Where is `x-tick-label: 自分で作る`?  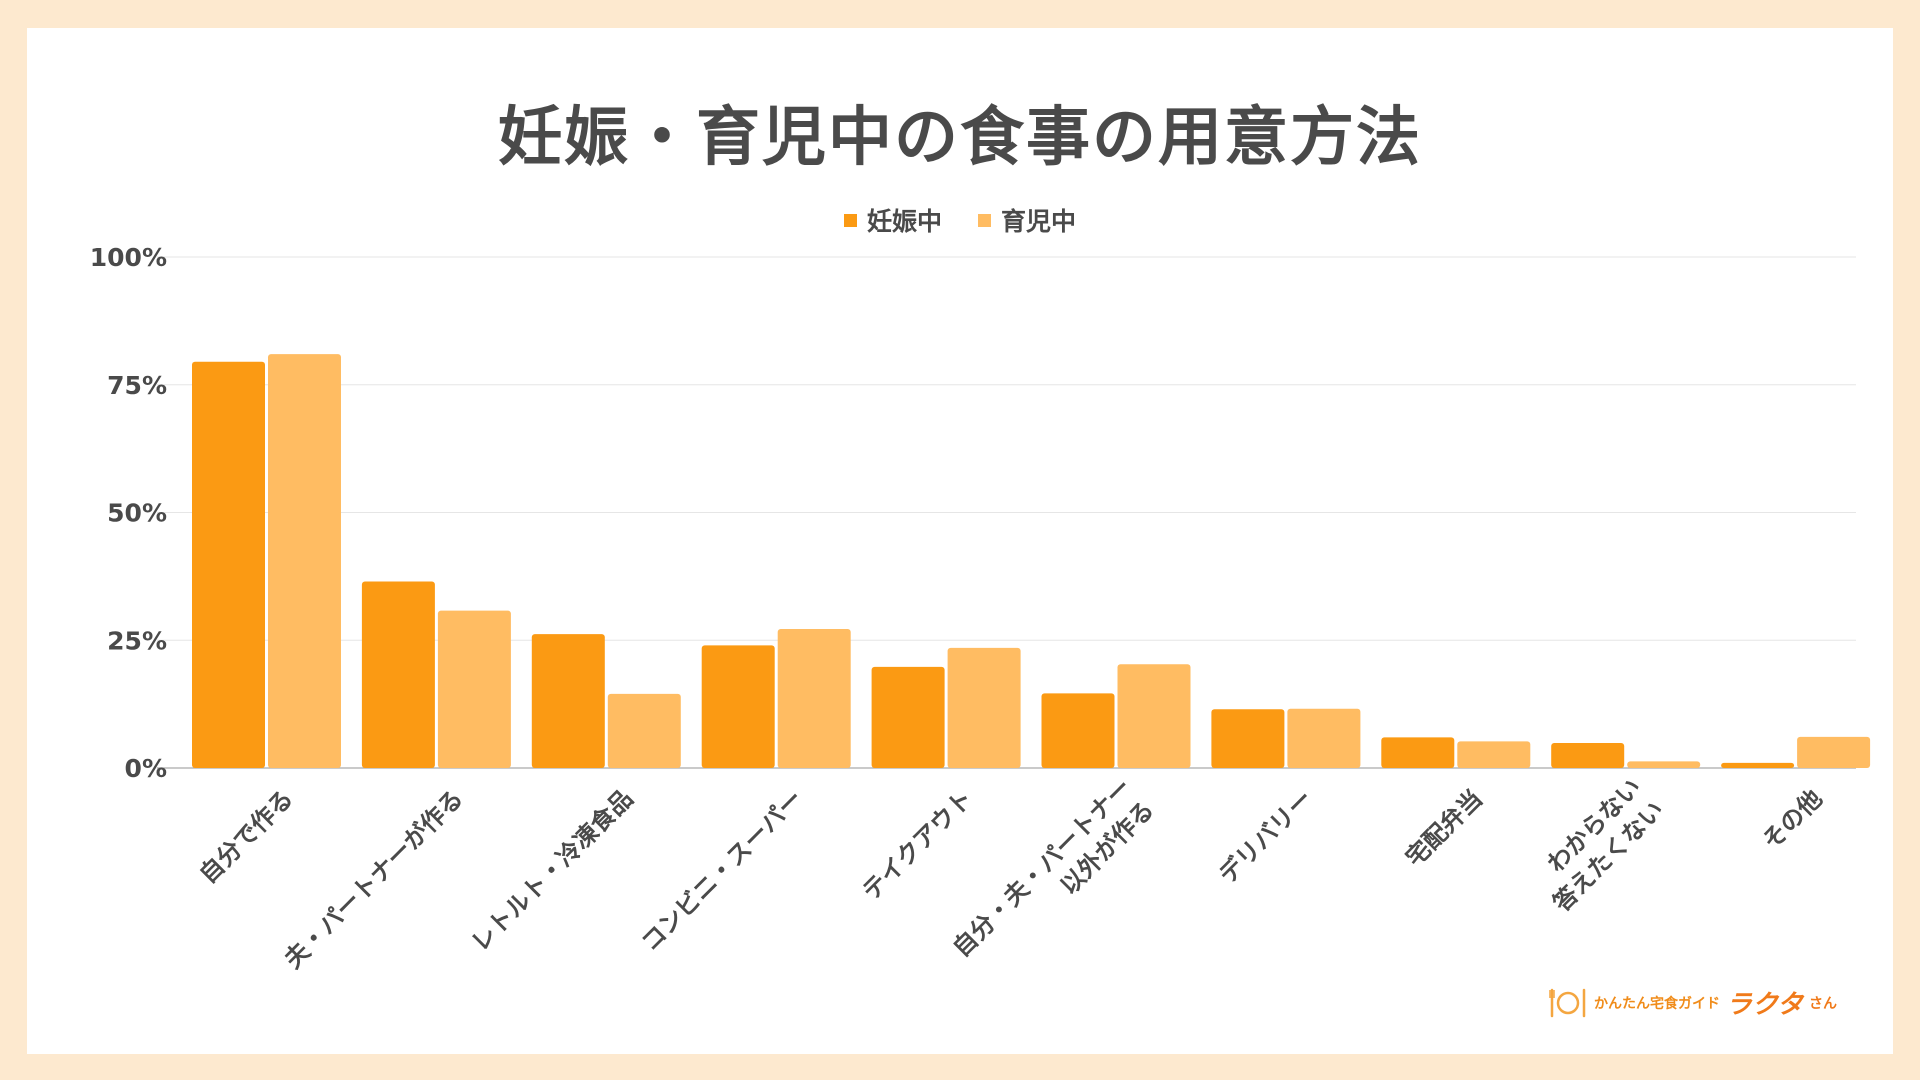 x-tick-label: 自分で作る is located at coordinates (246, 836).